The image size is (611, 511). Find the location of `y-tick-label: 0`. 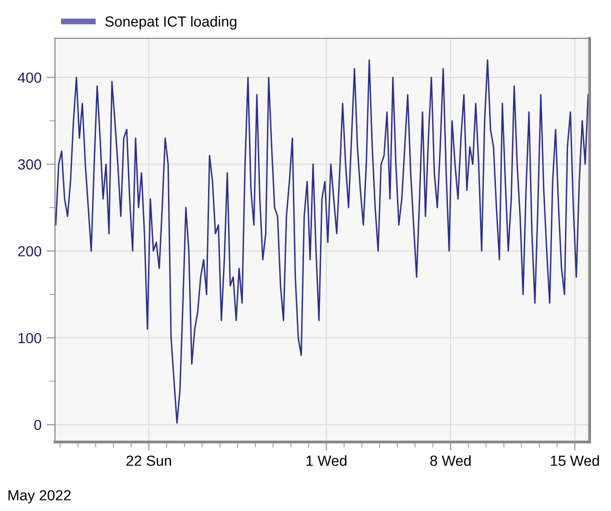

y-tick-label: 0 is located at coordinates (38, 425).